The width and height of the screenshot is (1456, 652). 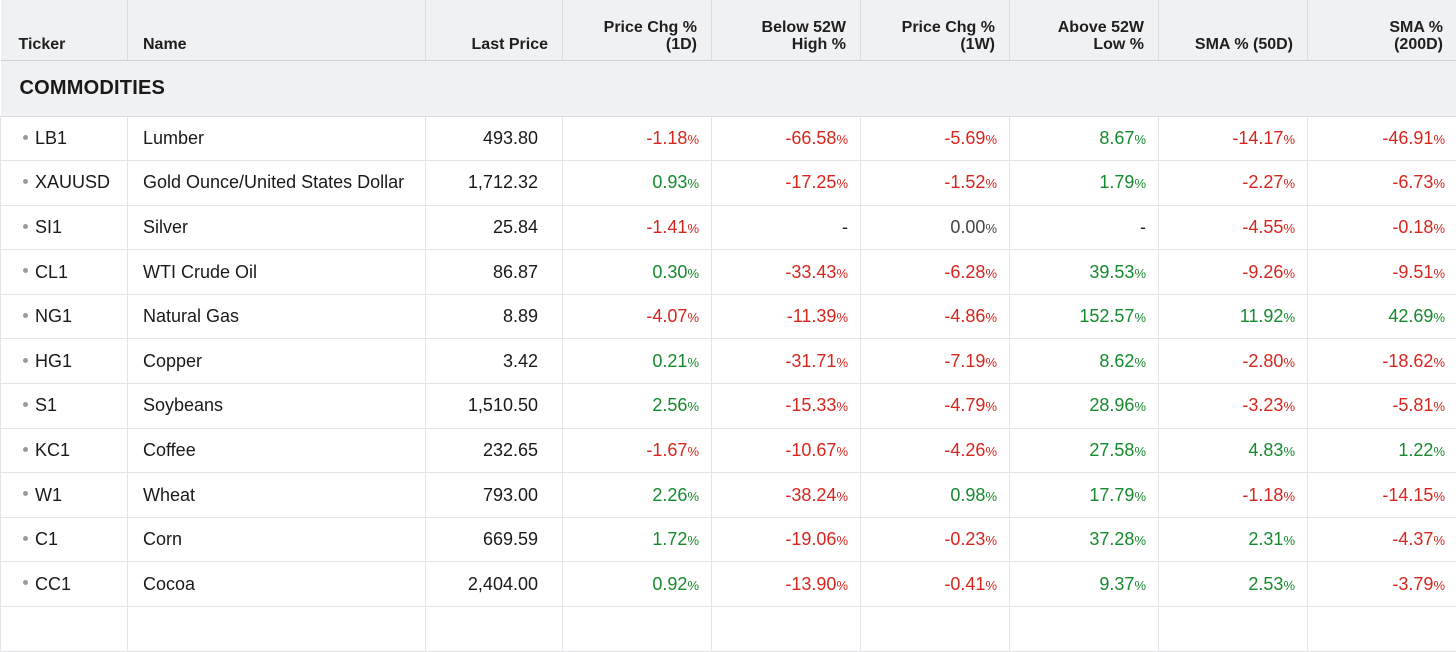 What do you see at coordinates (277, 30) in the screenshot?
I see `column-header-name: Name` at bounding box center [277, 30].